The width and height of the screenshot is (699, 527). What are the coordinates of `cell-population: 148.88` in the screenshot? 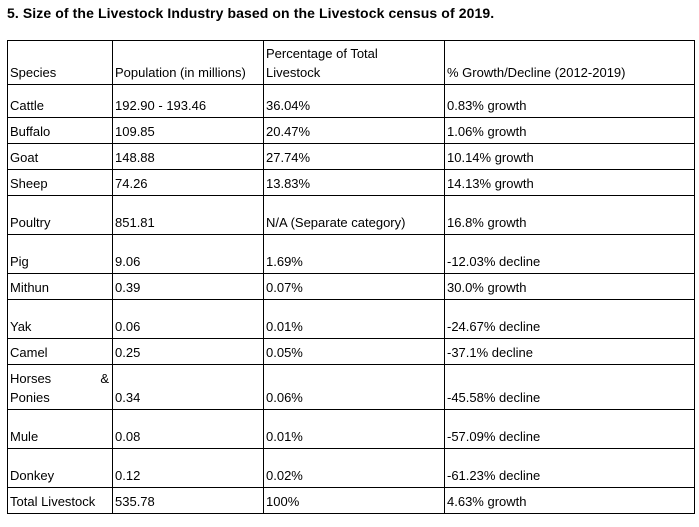 It's located at (188, 156).